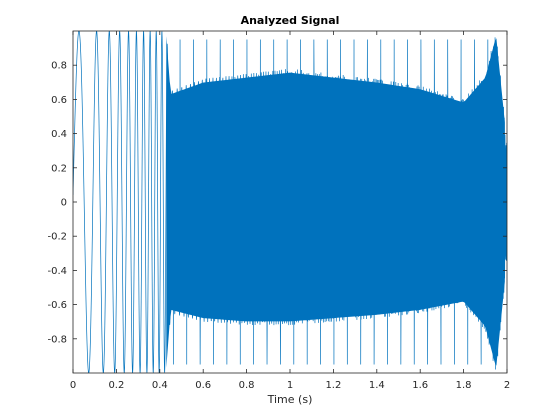  Describe the element at coordinates (290, 20) in the screenshot. I see `chart-title: Analyzed Signal` at that location.